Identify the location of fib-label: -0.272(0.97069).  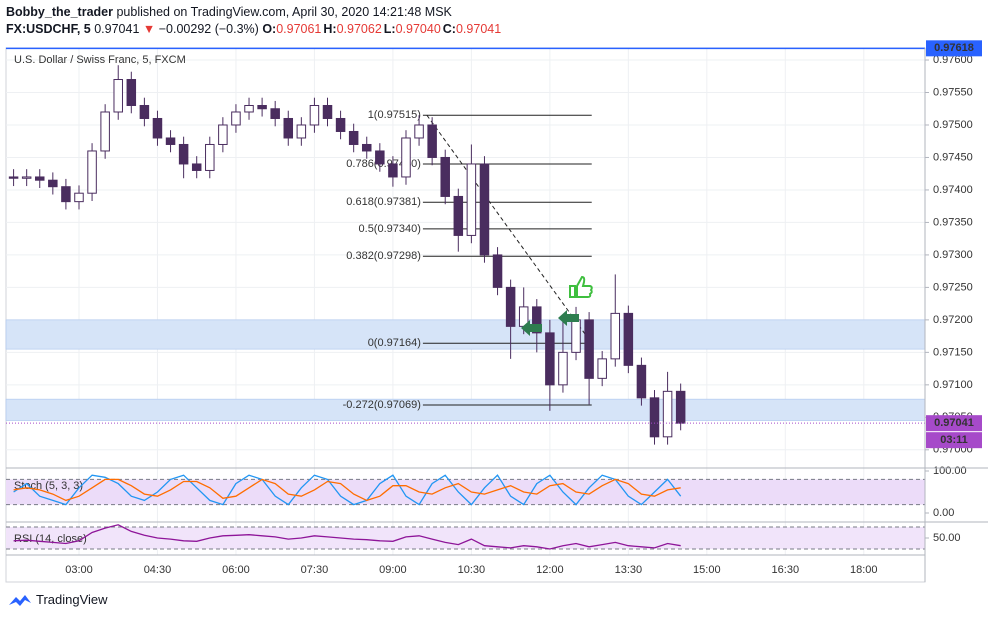
(382, 405).